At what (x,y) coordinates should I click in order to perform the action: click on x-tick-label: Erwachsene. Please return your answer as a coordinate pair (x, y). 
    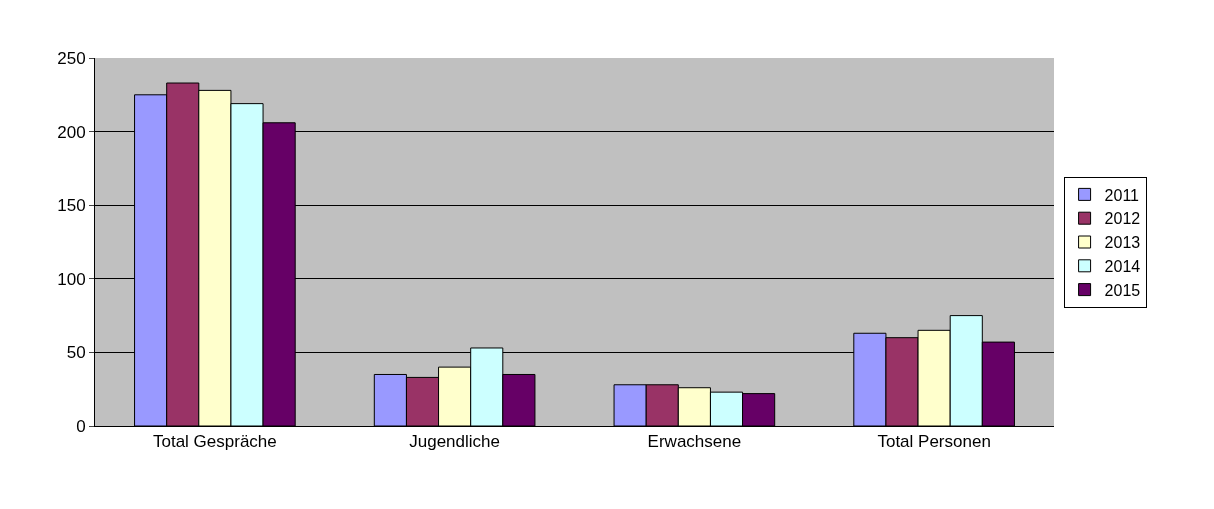
    Looking at the image, I should click on (694, 442).